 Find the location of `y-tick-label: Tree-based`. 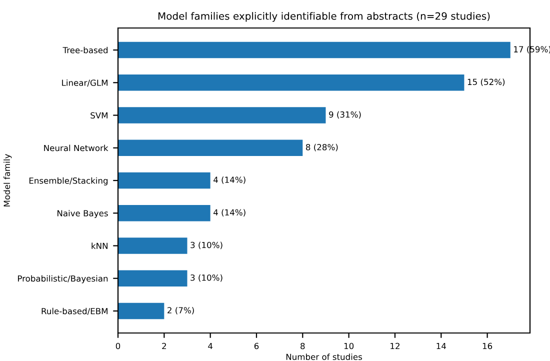

y-tick-label: Tree-based is located at coordinates (85, 50).